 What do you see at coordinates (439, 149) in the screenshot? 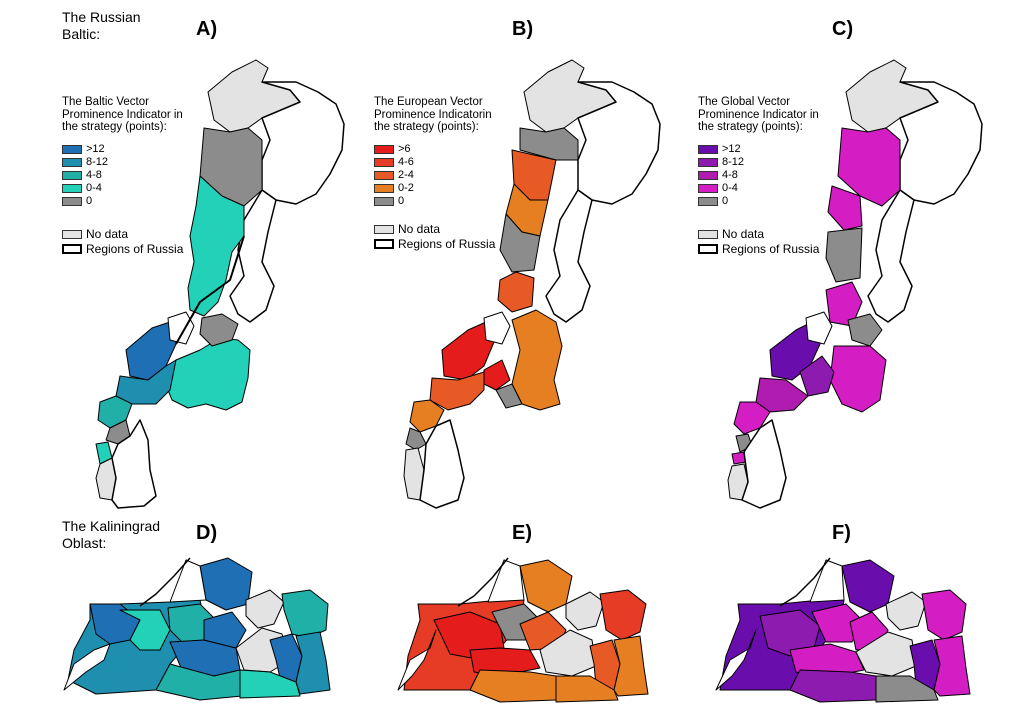
I see `legend-item: >6` at bounding box center [439, 149].